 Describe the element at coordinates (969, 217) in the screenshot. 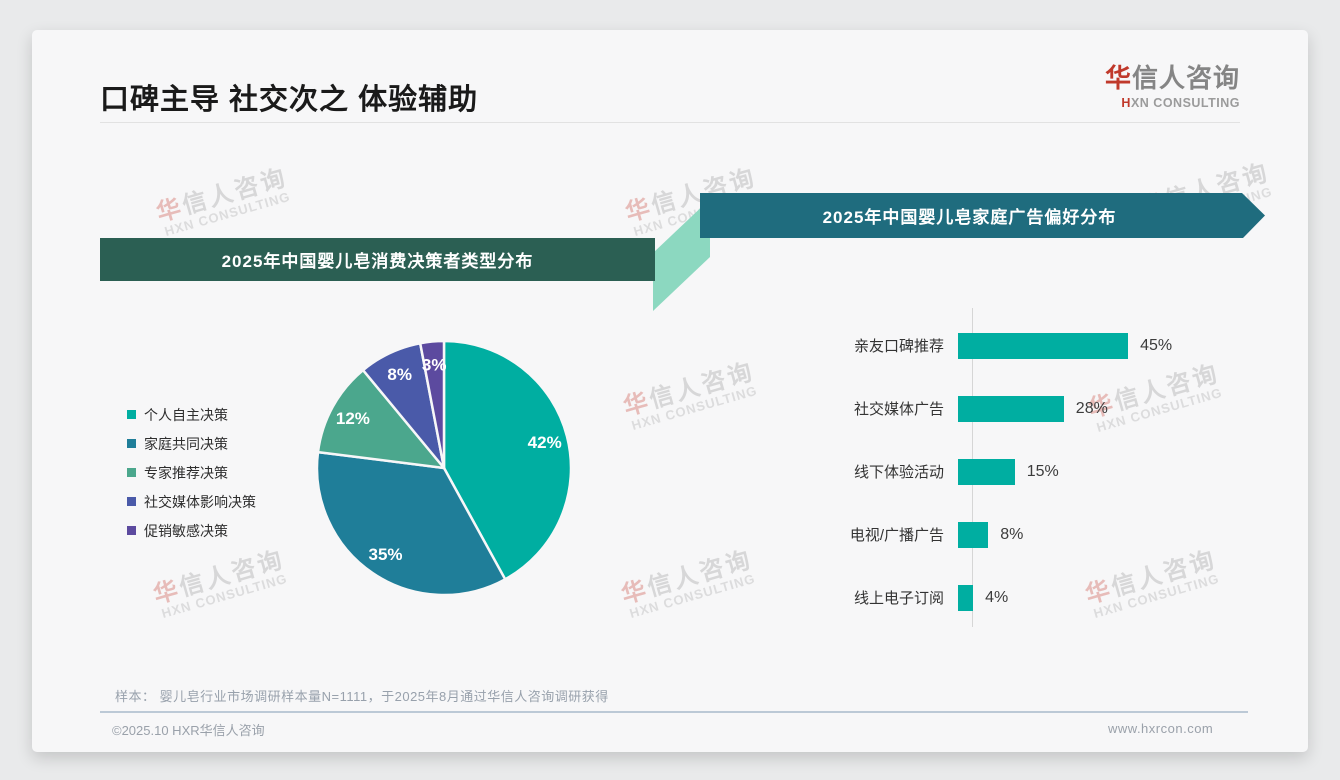

I see `bar-chart-title: 2025年中国婴儿皂家庭广告偏好分布` at that location.